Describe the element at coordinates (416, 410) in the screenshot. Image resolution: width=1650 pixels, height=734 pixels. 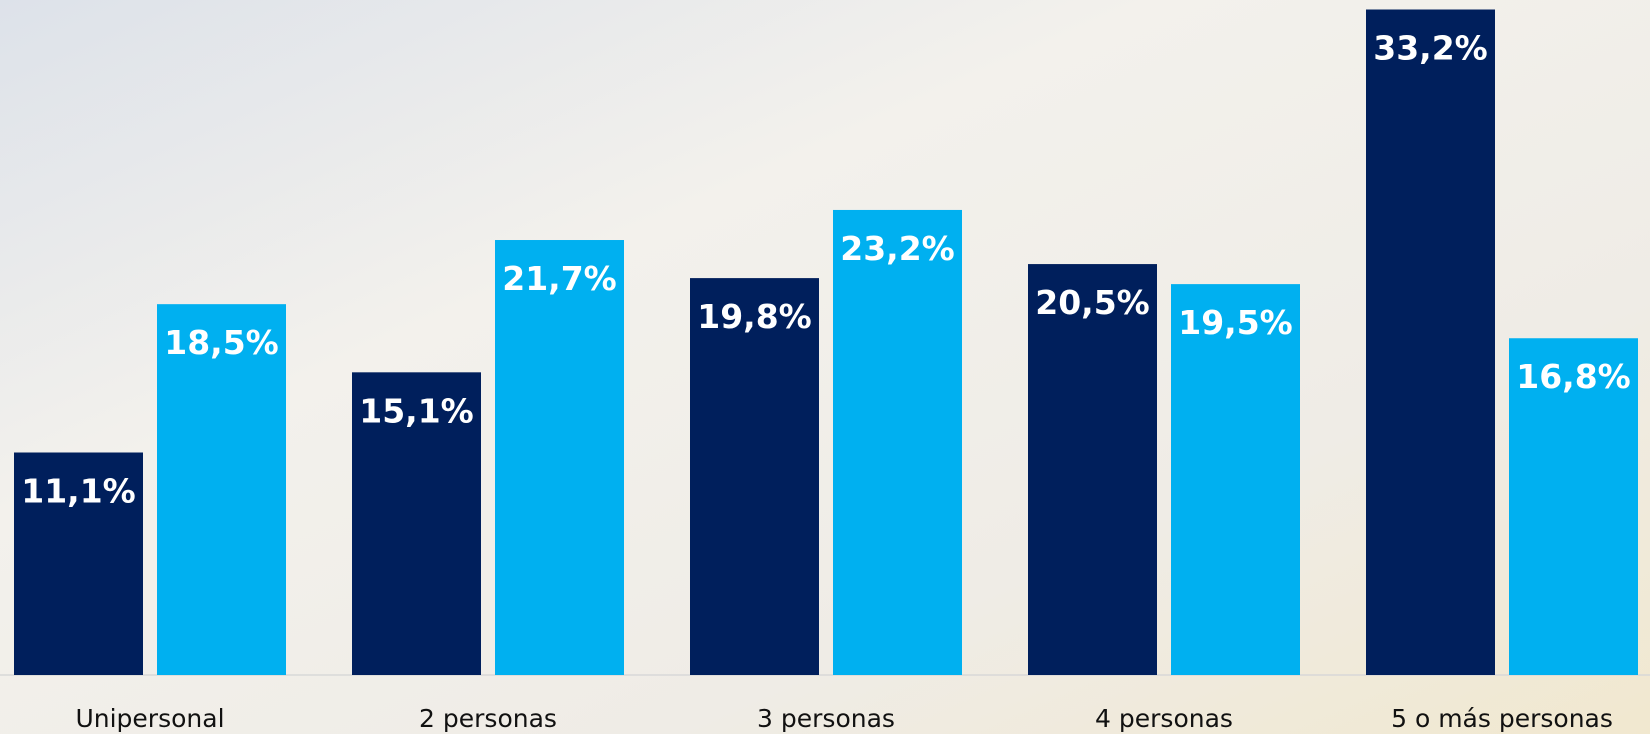
I see `value-label: 15,1%` at that location.